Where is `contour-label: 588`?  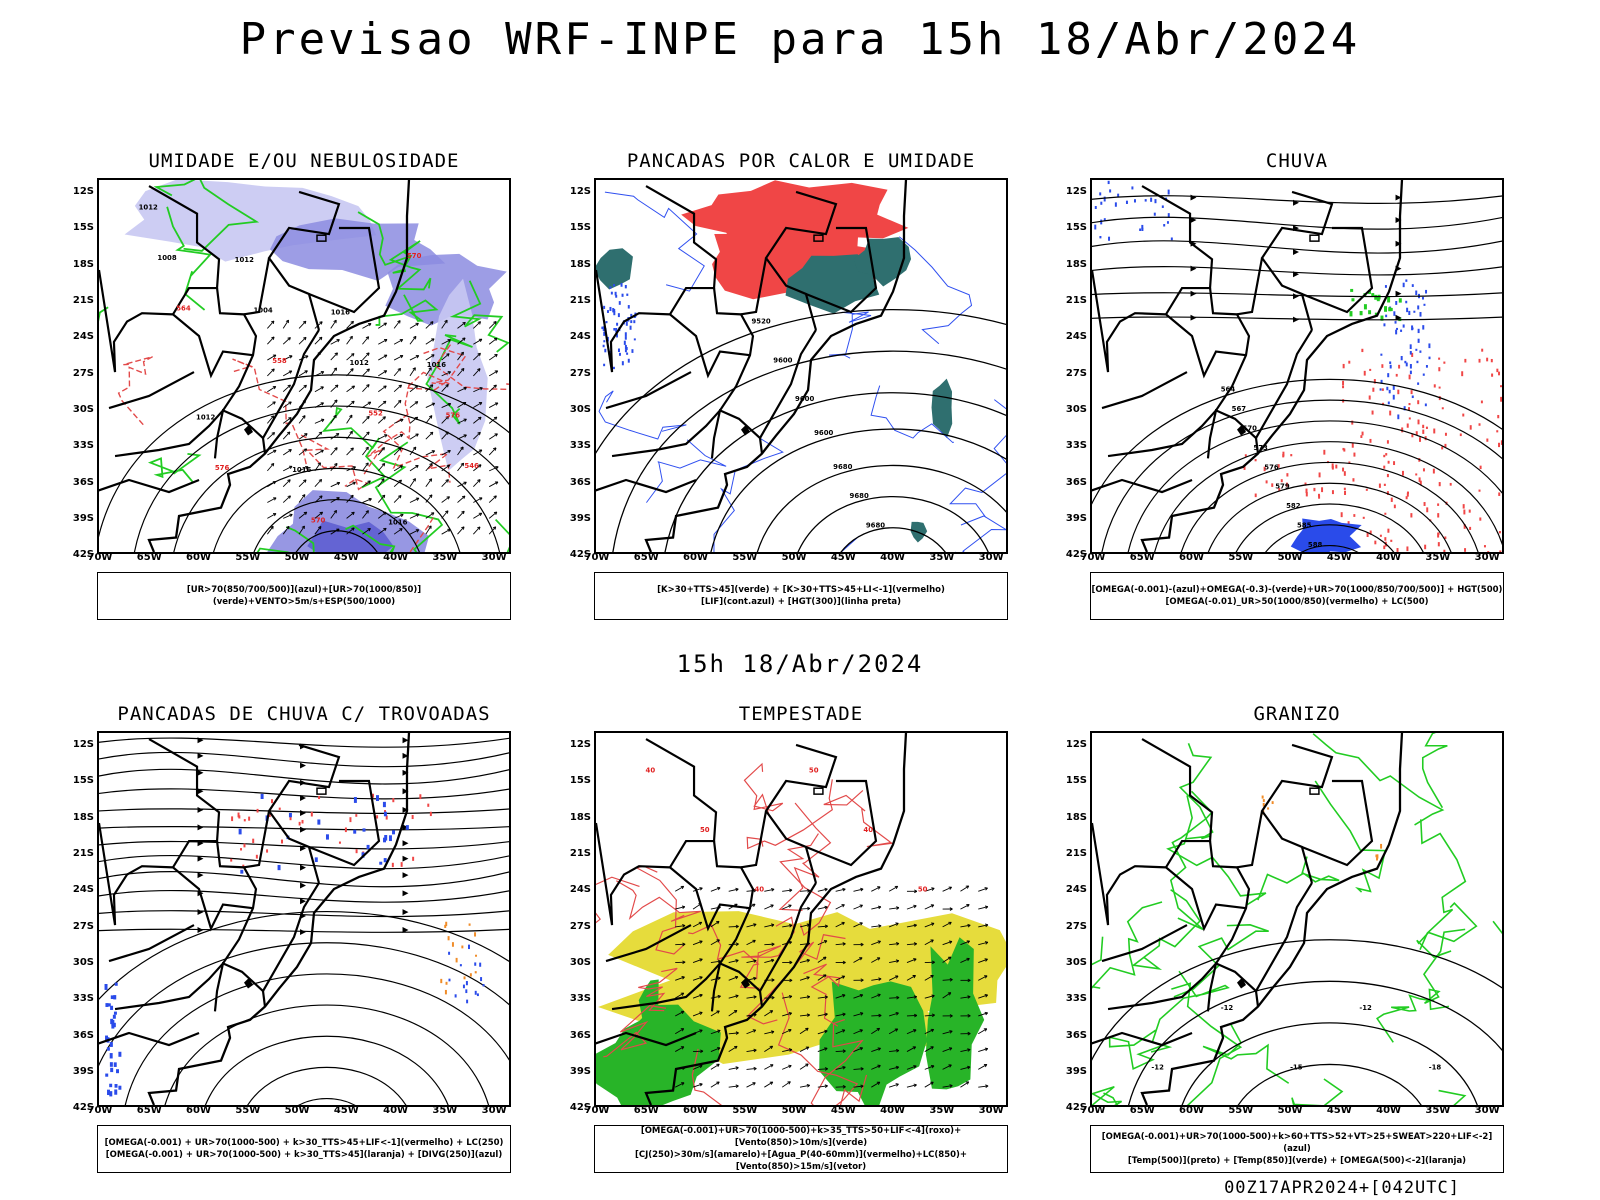 contour-label: 588 is located at coordinates (1315, 545).